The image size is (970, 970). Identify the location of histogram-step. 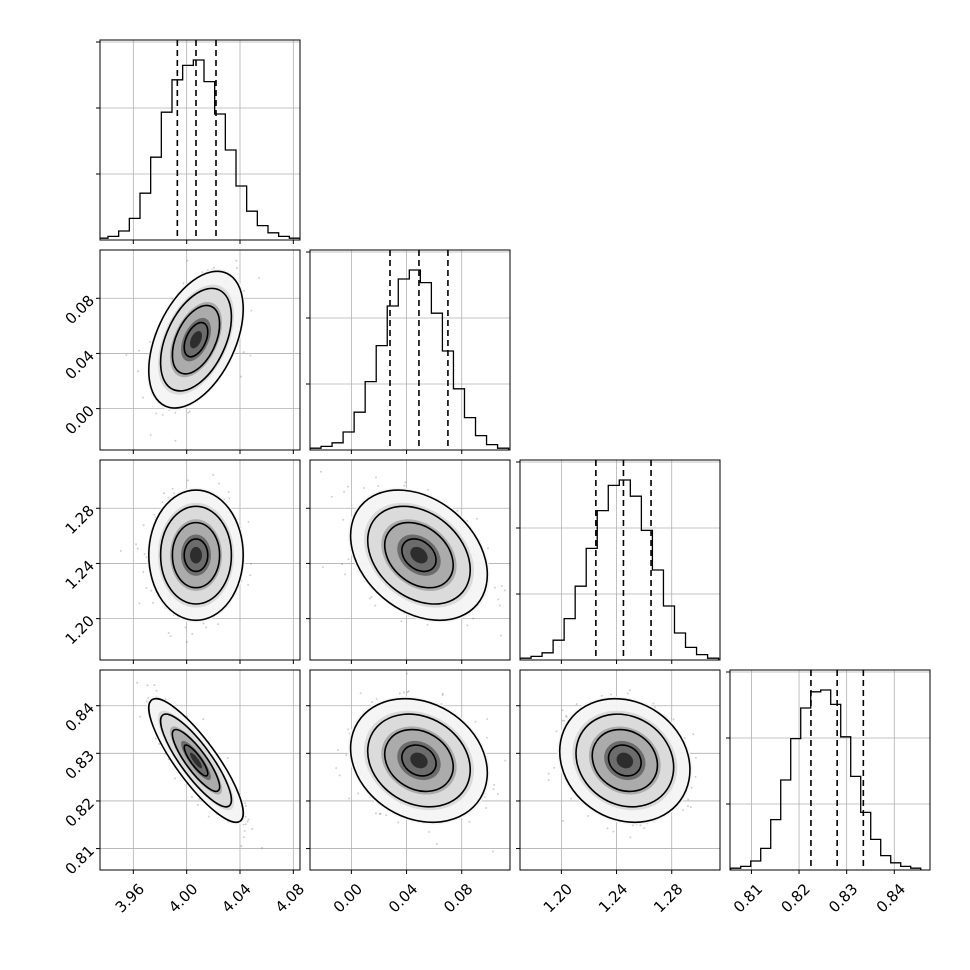
(620, 569).